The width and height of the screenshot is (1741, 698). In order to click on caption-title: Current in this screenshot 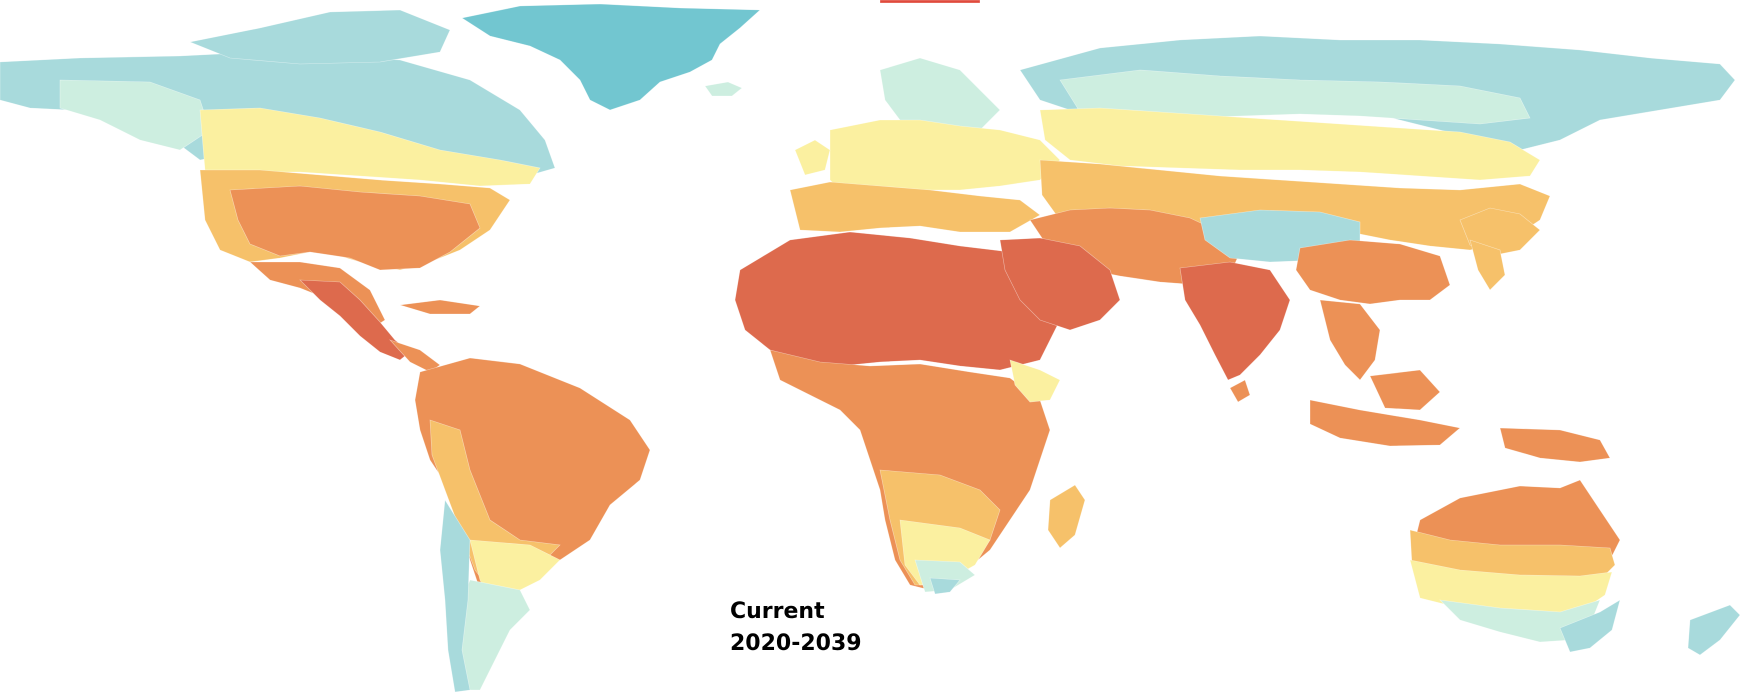, I will do `click(796, 612)`.